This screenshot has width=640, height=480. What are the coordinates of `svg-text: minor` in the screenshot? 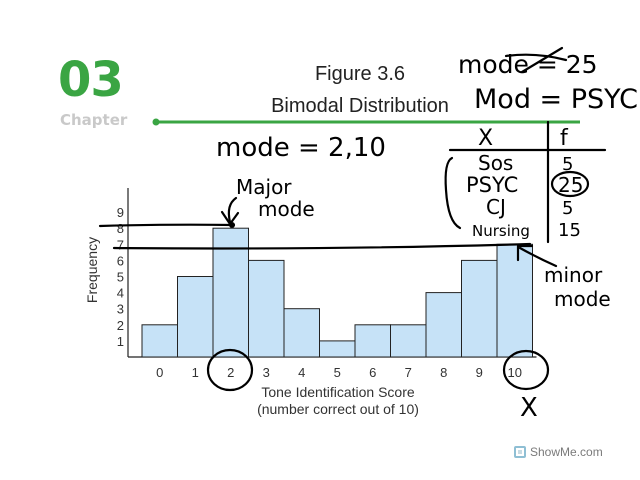 It's located at (573, 275).